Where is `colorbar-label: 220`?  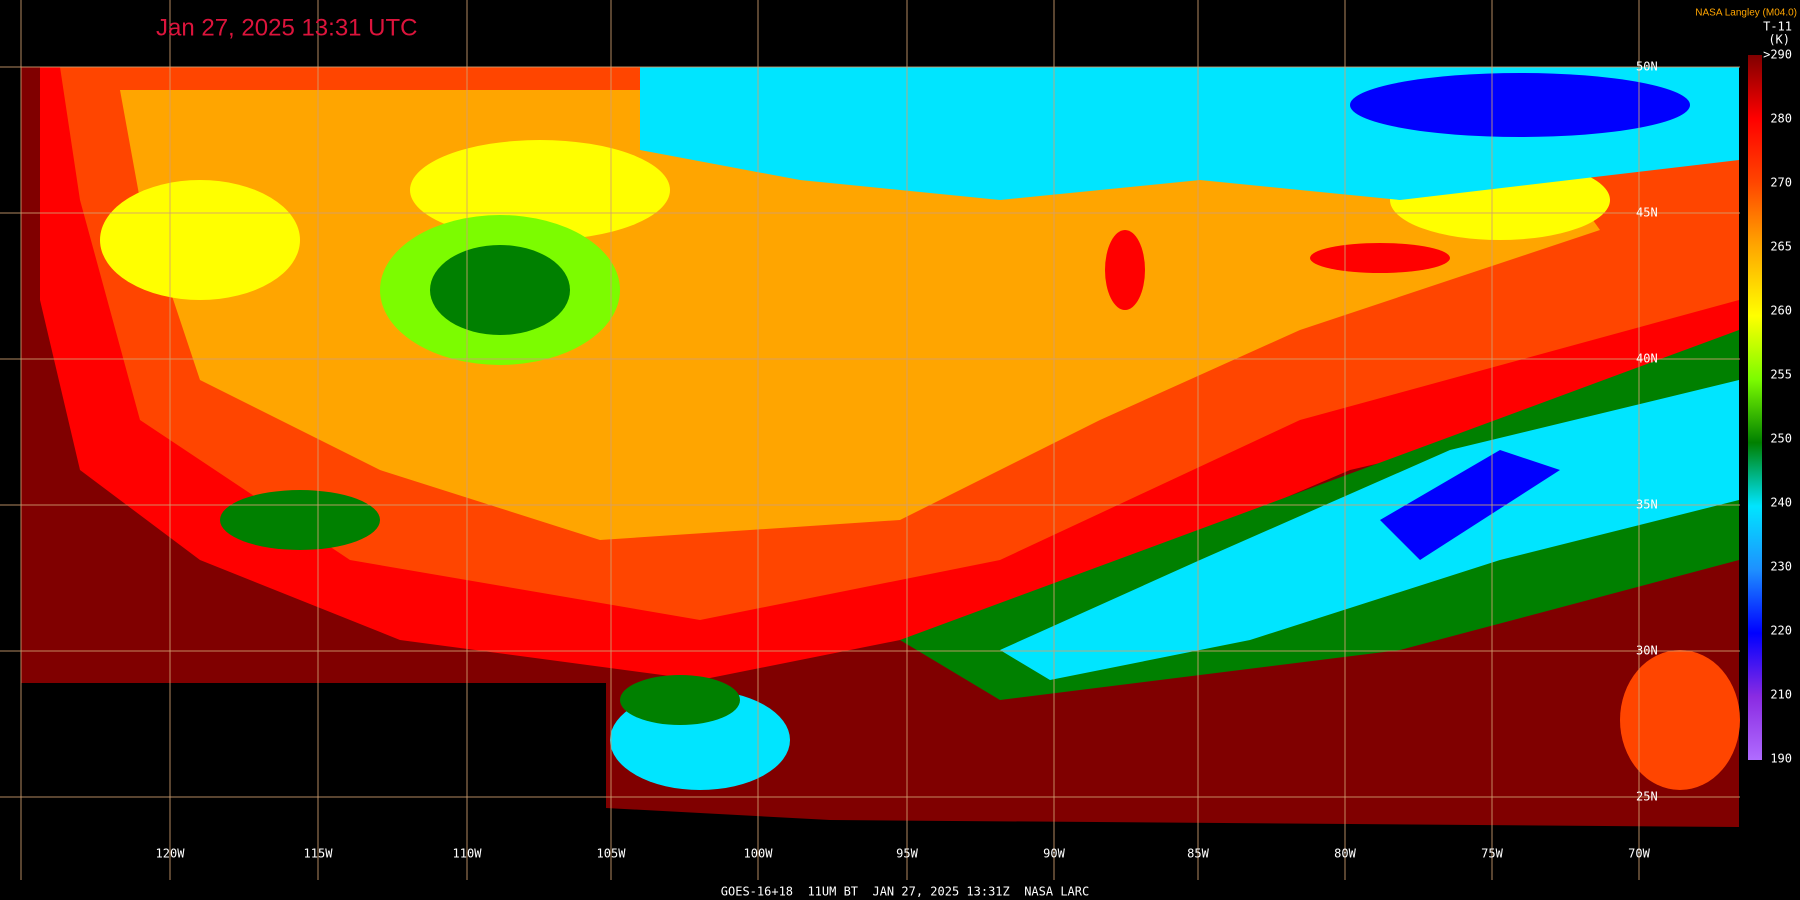 colorbar-label: 220 is located at coordinates (1781, 631).